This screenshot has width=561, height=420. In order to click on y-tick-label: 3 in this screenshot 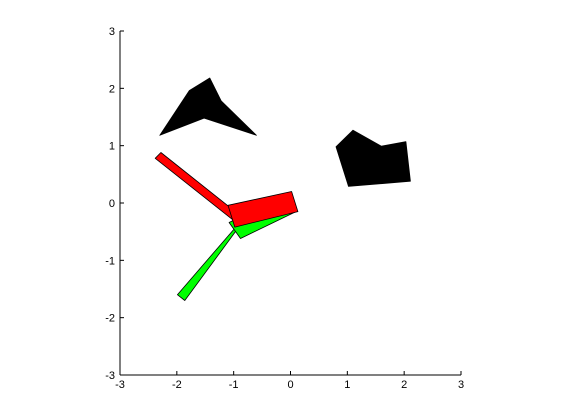, I will do `click(112, 32)`.